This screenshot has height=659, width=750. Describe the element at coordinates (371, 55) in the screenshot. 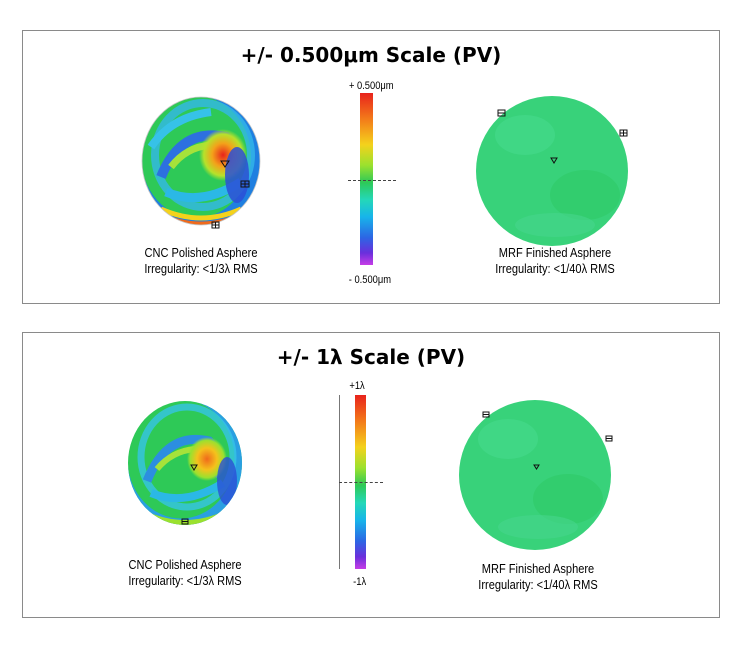

I see `panel-title: +/- 0.500μm Scale (PV)` at that location.